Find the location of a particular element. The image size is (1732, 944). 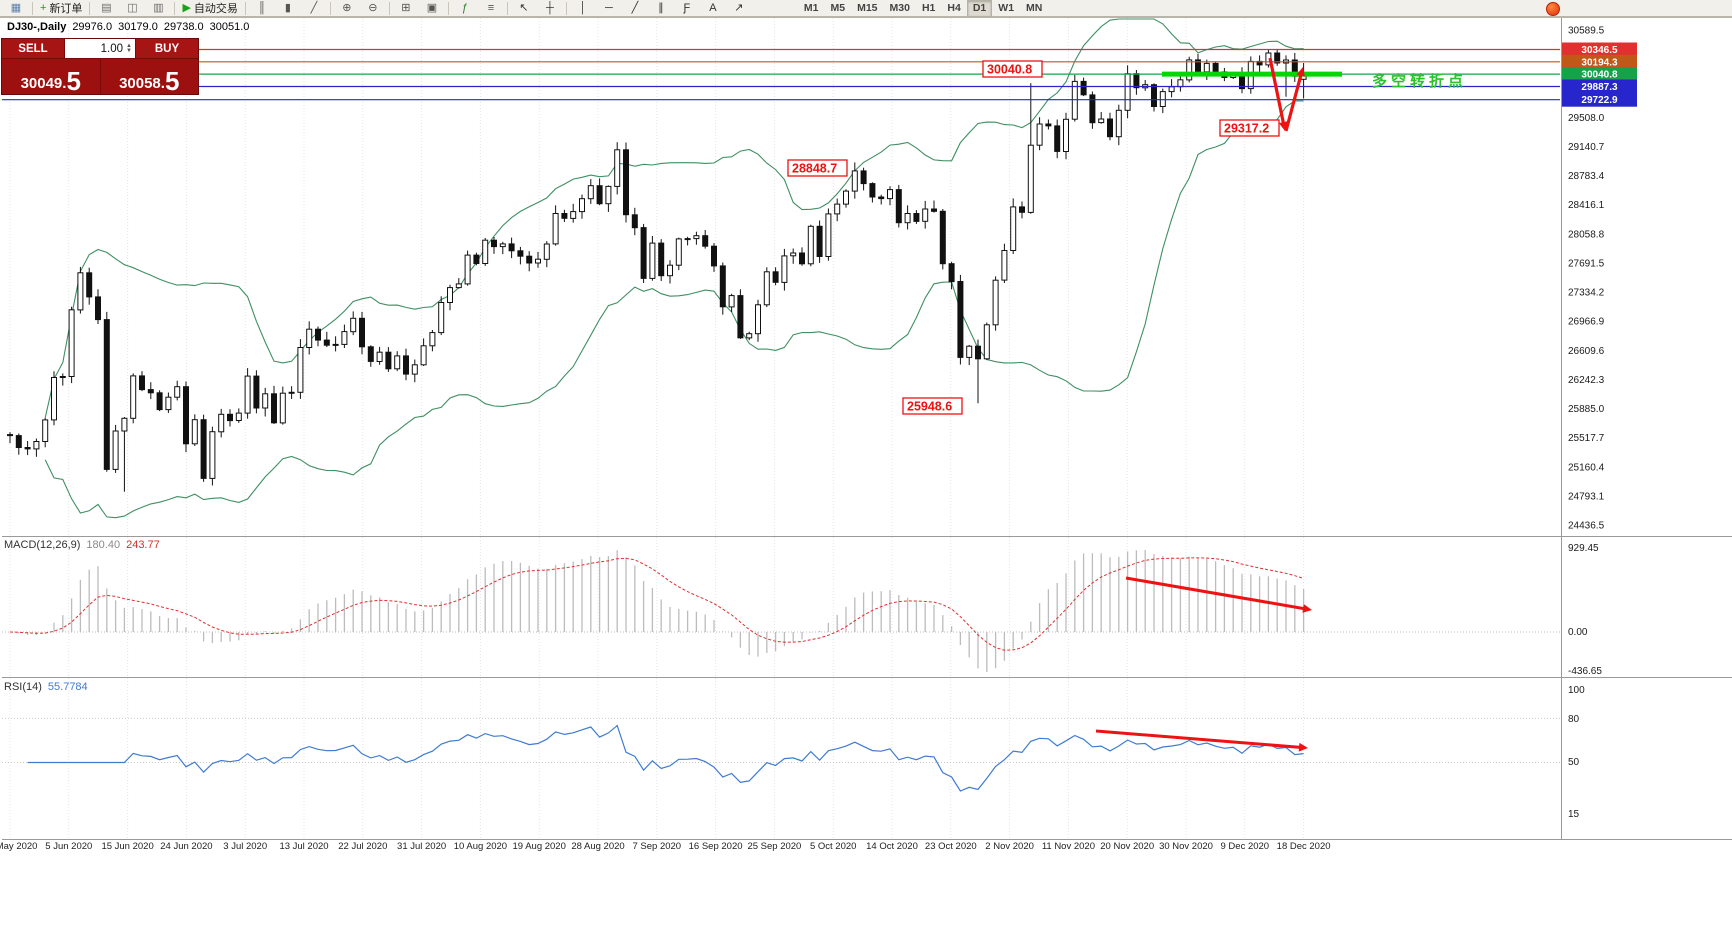

candlestick-button: ▮ is located at coordinates (288, 8).